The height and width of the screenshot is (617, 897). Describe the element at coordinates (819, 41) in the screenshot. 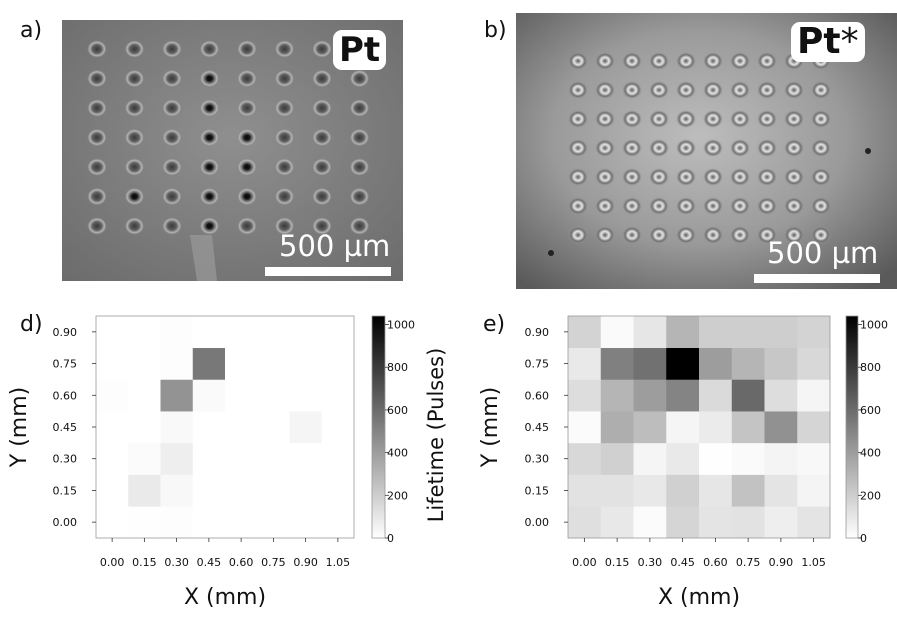

I see `material-label-text: Pt` at that location.